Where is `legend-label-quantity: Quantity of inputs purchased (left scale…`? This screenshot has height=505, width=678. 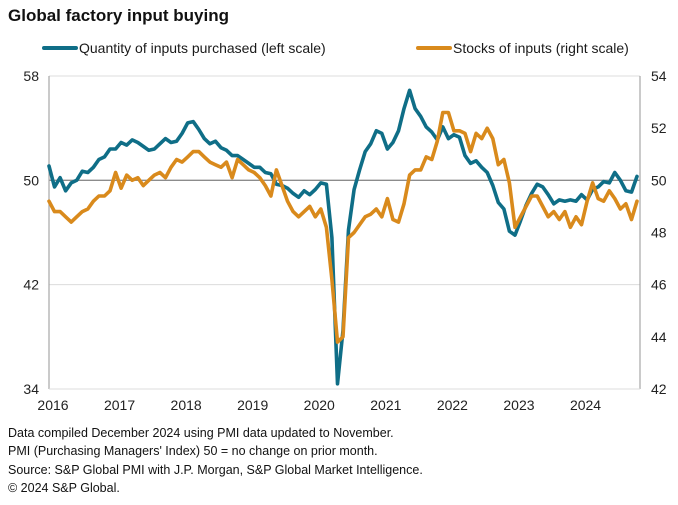
legend-label-quantity: Quantity of inputs purchased (left scale… is located at coordinates (202, 48).